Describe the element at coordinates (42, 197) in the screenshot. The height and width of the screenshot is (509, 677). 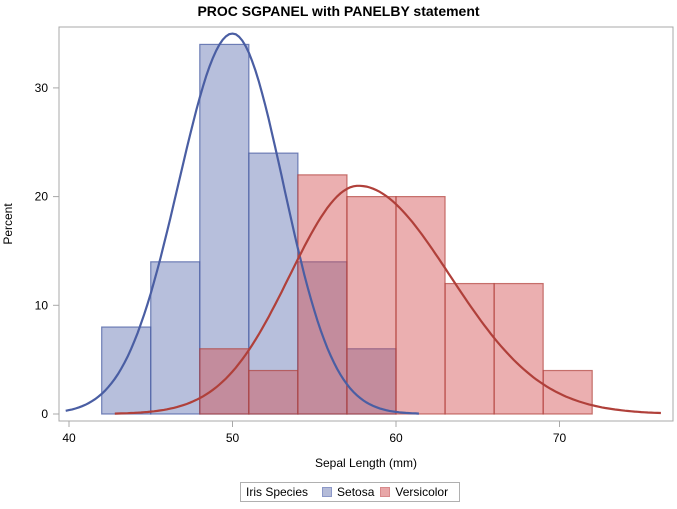
I see `y-tick-label: 20` at that location.